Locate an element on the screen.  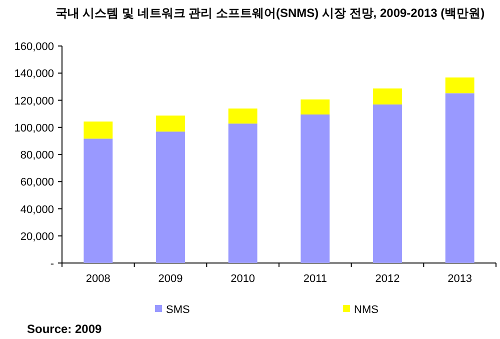
x-tick-label: 2009 is located at coordinates (170, 279).